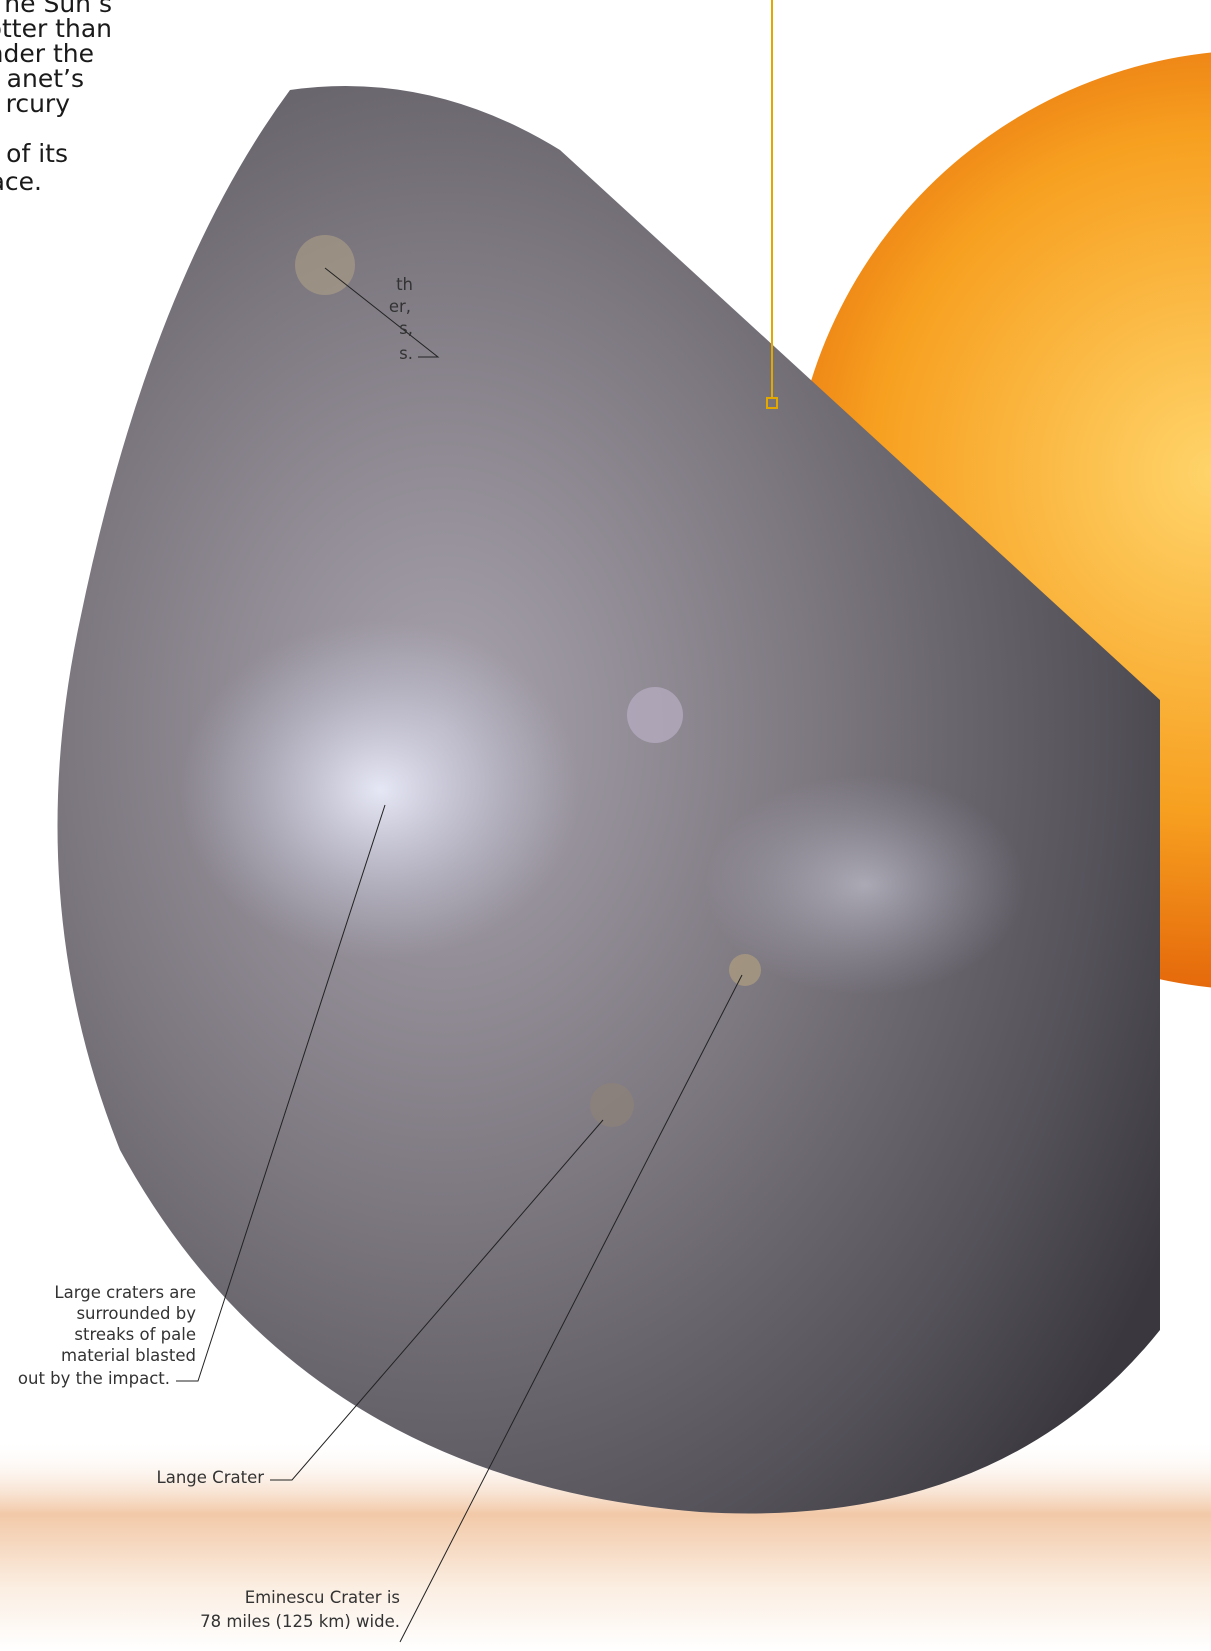  Describe the element at coordinates (125, 1292) in the screenshot. I see `text-line: Large craters are` at that location.